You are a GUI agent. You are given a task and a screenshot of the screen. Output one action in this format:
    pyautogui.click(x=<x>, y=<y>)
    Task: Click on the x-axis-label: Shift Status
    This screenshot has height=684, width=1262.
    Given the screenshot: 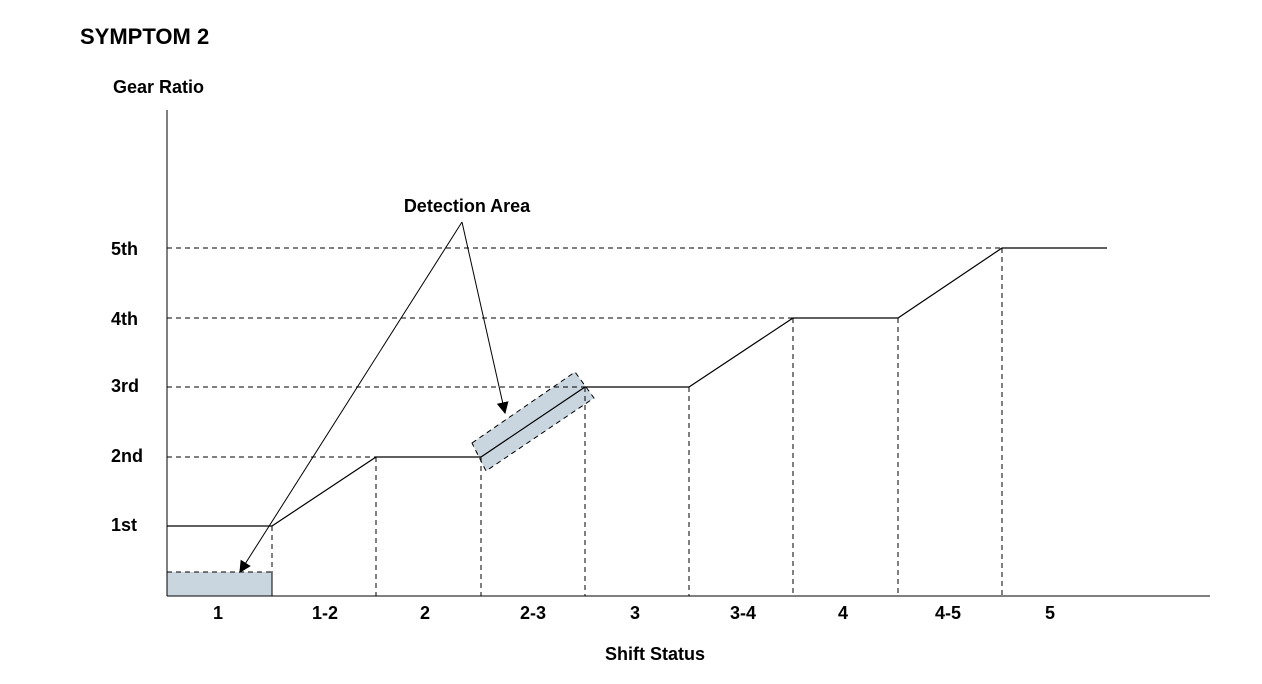 What is the action you would take?
    pyautogui.click(x=655, y=654)
    